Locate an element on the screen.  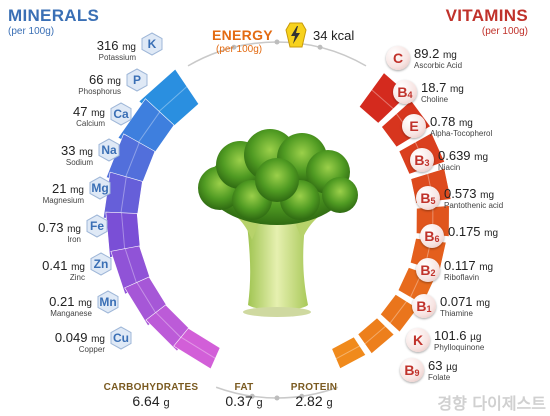
vitamin-label-b9: 63 µg Folate is located at coordinates (442, 370).